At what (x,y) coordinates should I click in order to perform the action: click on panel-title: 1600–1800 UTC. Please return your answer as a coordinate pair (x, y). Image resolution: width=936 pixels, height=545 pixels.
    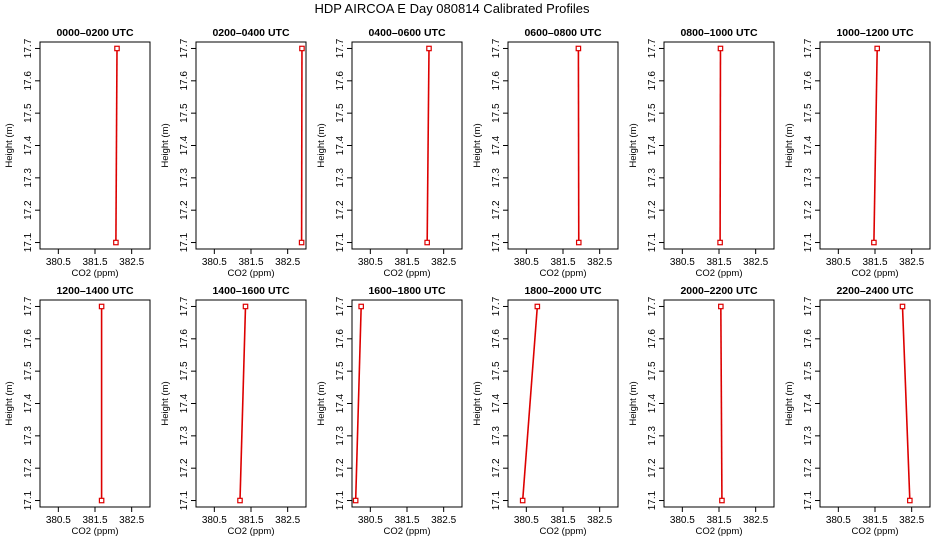
    Looking at the image, I should click on (406, 291).